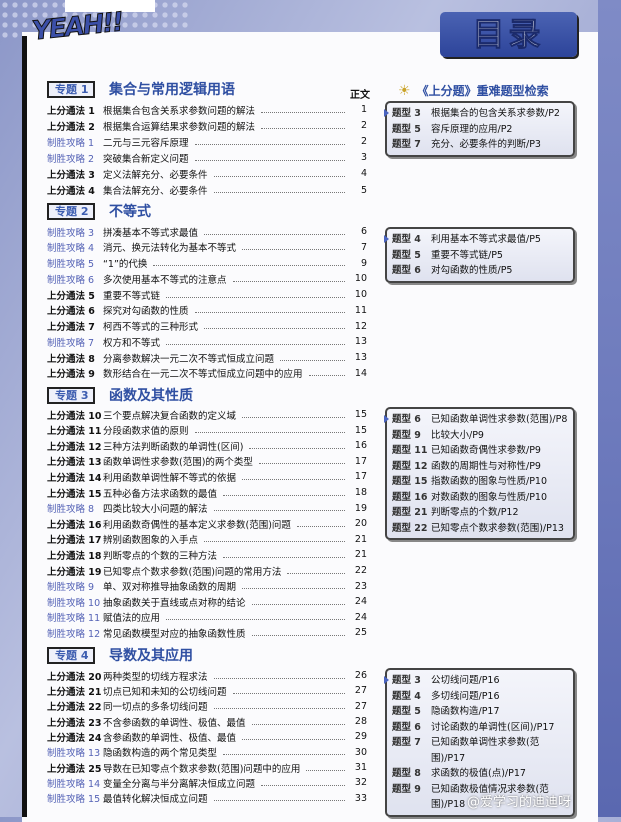 The width and height of the screenshot is (621, 822). What do you see at coordinates (207, 341) in the screenshot?
I see `toc-entry: 制胜攻略 7 权方和不等式 13` at bounding box center [207, 341].